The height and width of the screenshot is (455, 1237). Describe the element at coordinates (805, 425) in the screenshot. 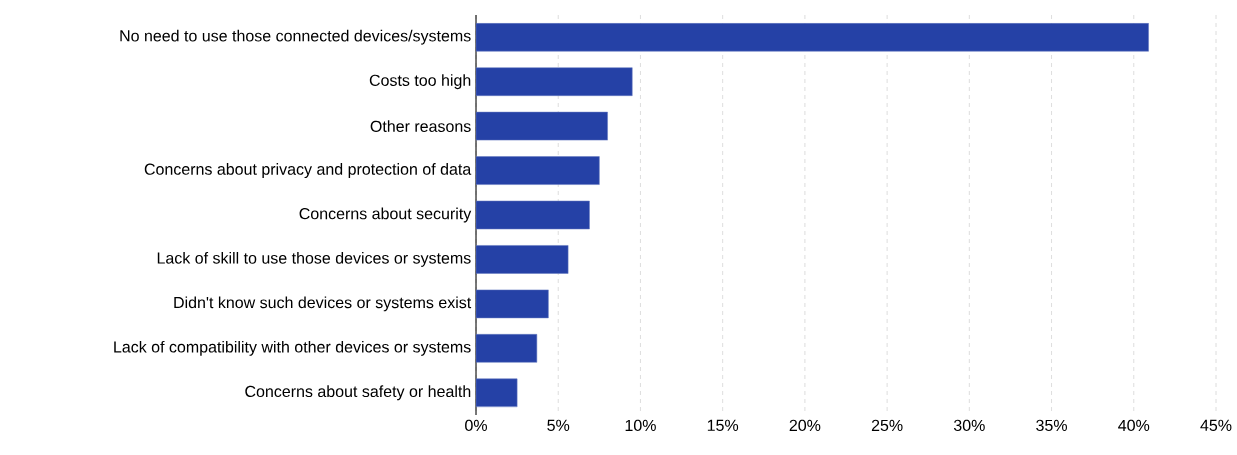

I see `x-tick-label: 20%` at that location.